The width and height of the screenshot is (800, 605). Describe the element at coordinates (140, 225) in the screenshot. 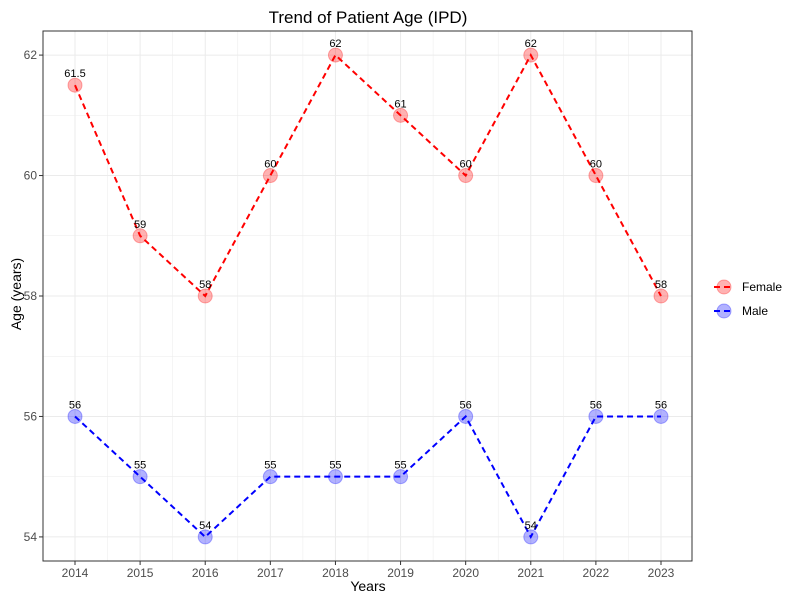

I see `data-label-female: 59` at that location.